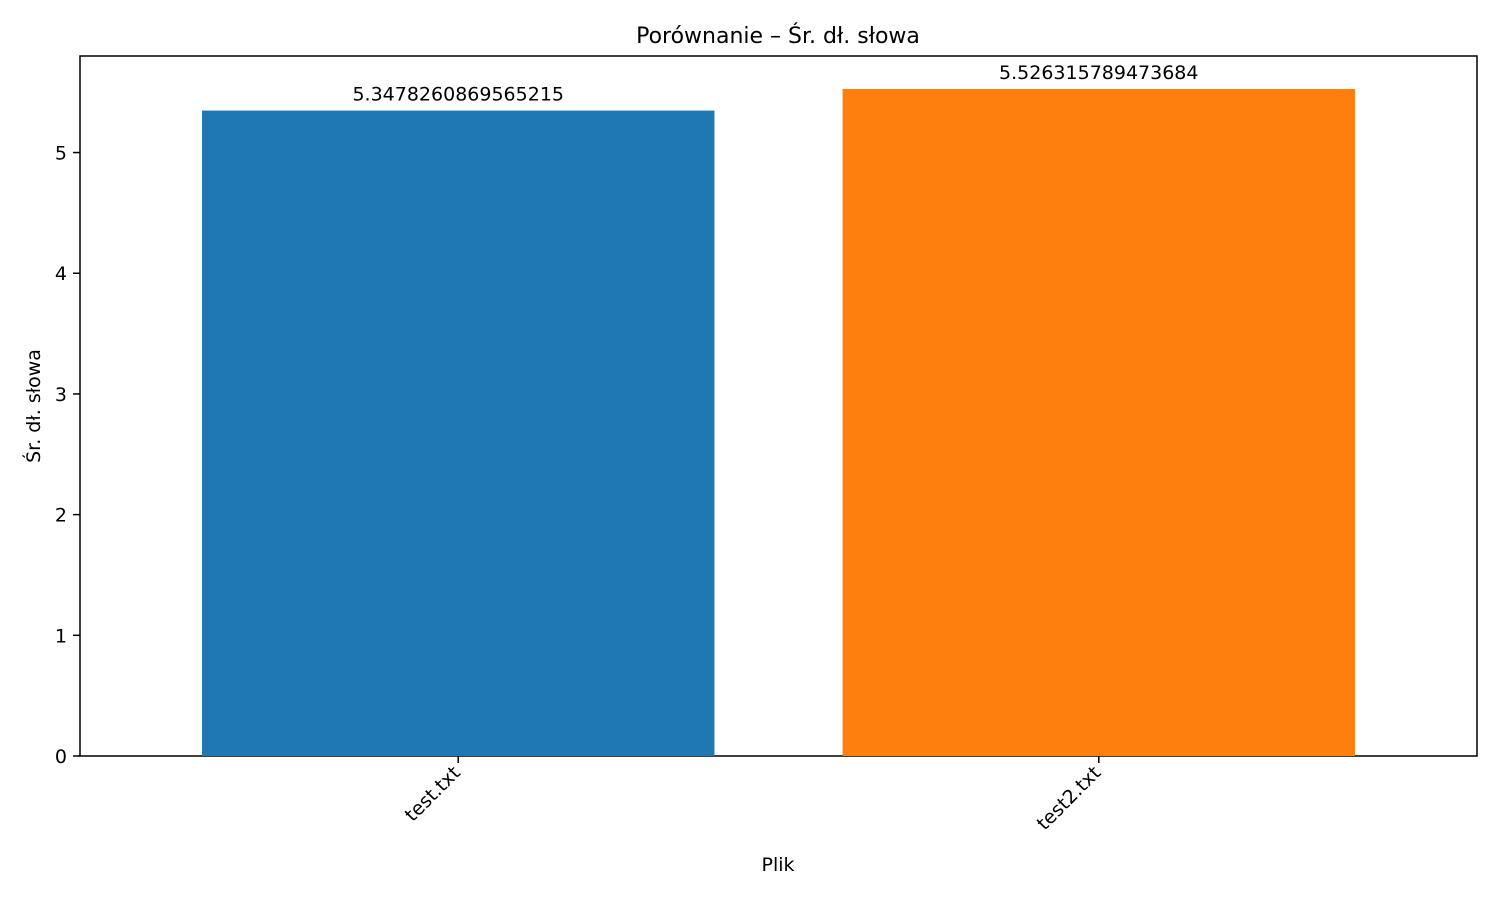 This screenshot has height=900, width=1500. Describe the element at coordinates (61, 395) in the screenshot. I see `y-tick-label: 3` at that location.